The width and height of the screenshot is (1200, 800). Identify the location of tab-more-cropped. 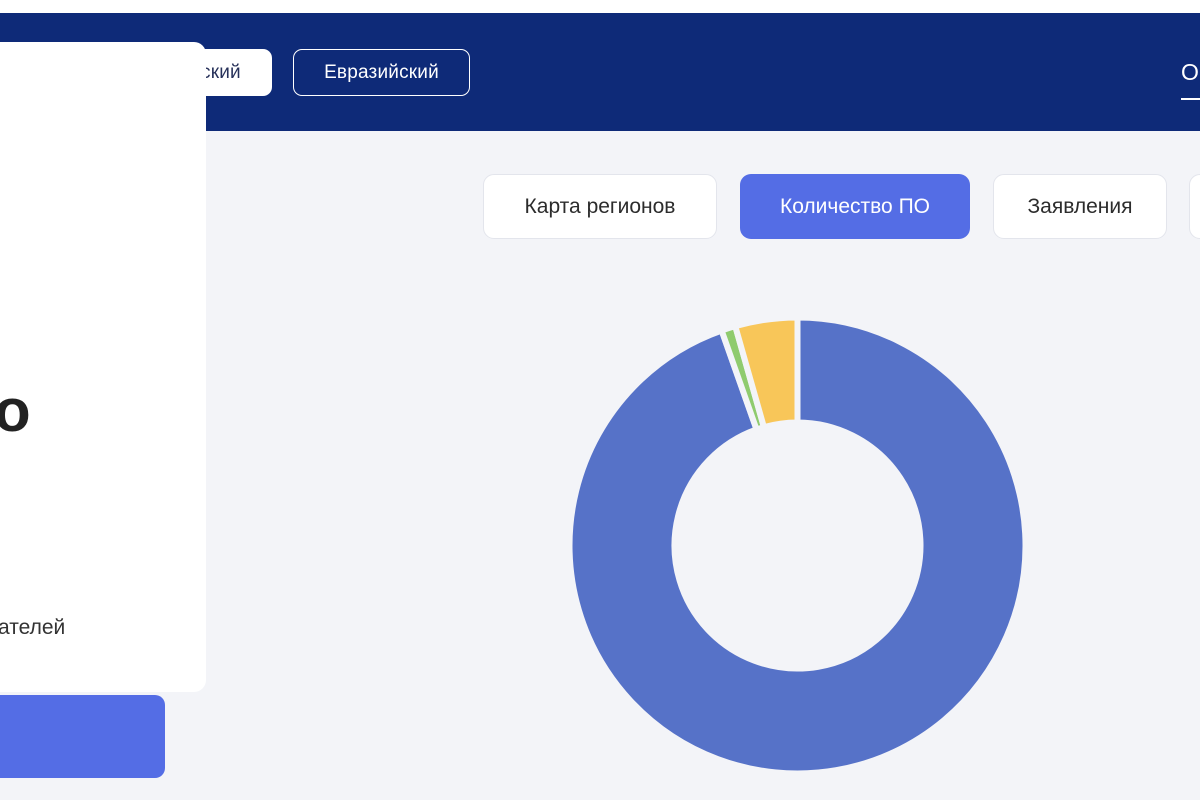
(1194, 206).